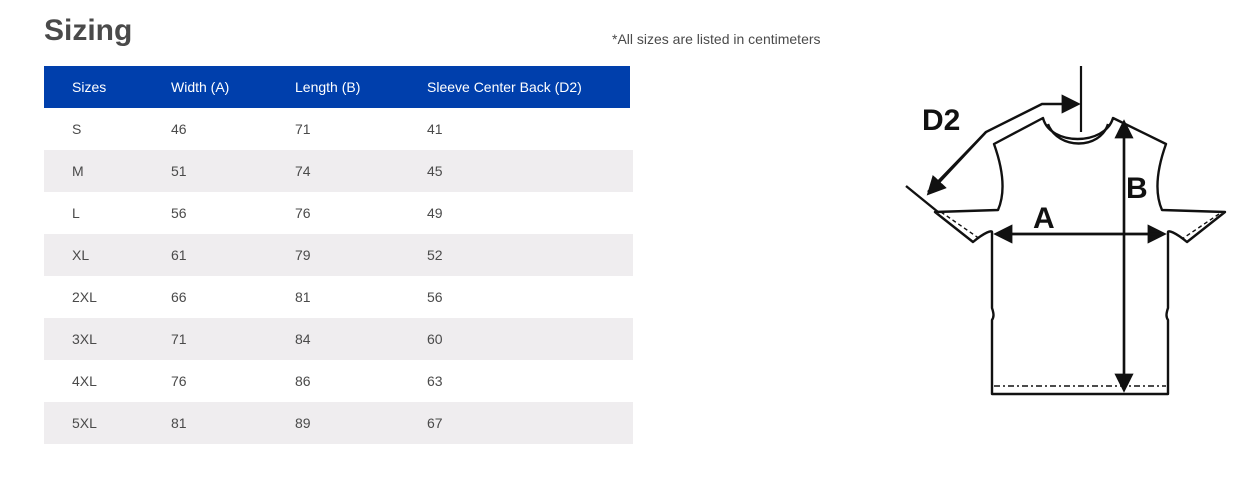  I want to click on cell-size: 5XL, so click(84, 423).